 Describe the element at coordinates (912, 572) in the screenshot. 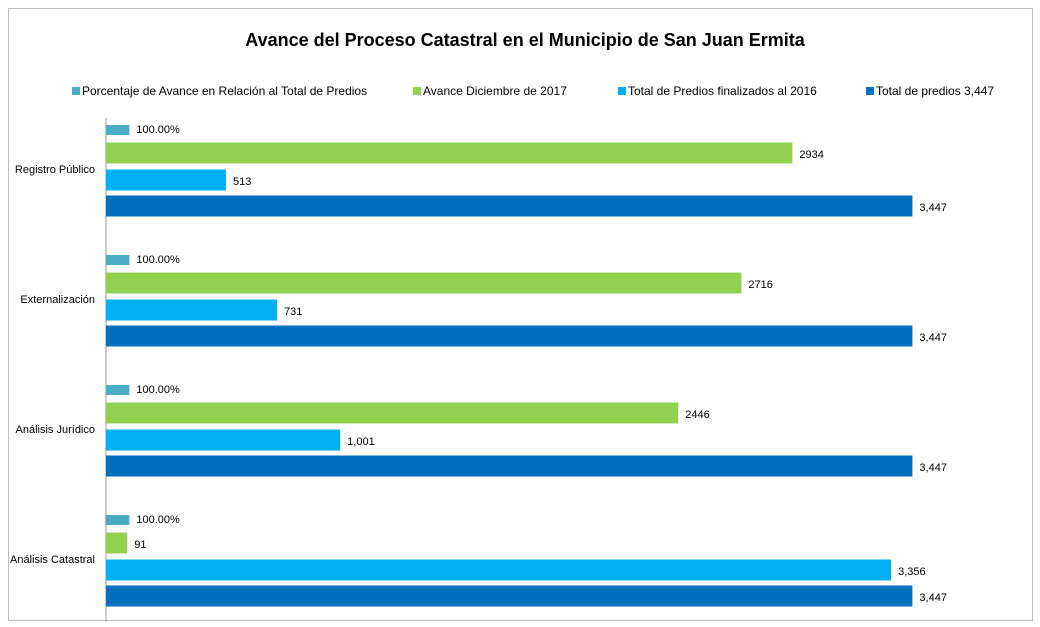

I see `data-label: 3,356` at that location.